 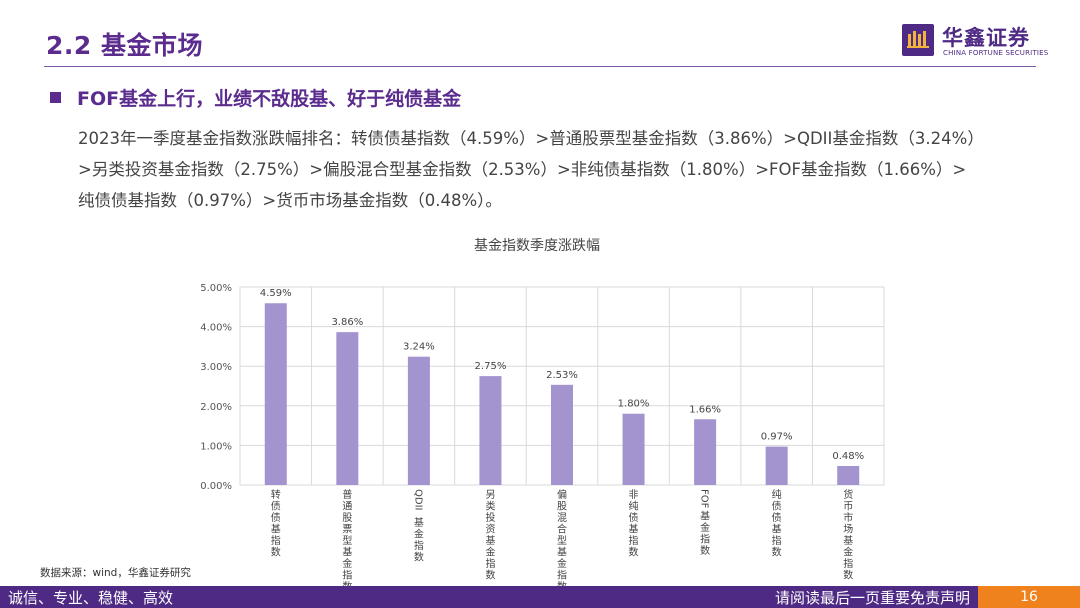 I want to click on x-tick-label: 普通股票型基金指数, so click(x=347, y=540).